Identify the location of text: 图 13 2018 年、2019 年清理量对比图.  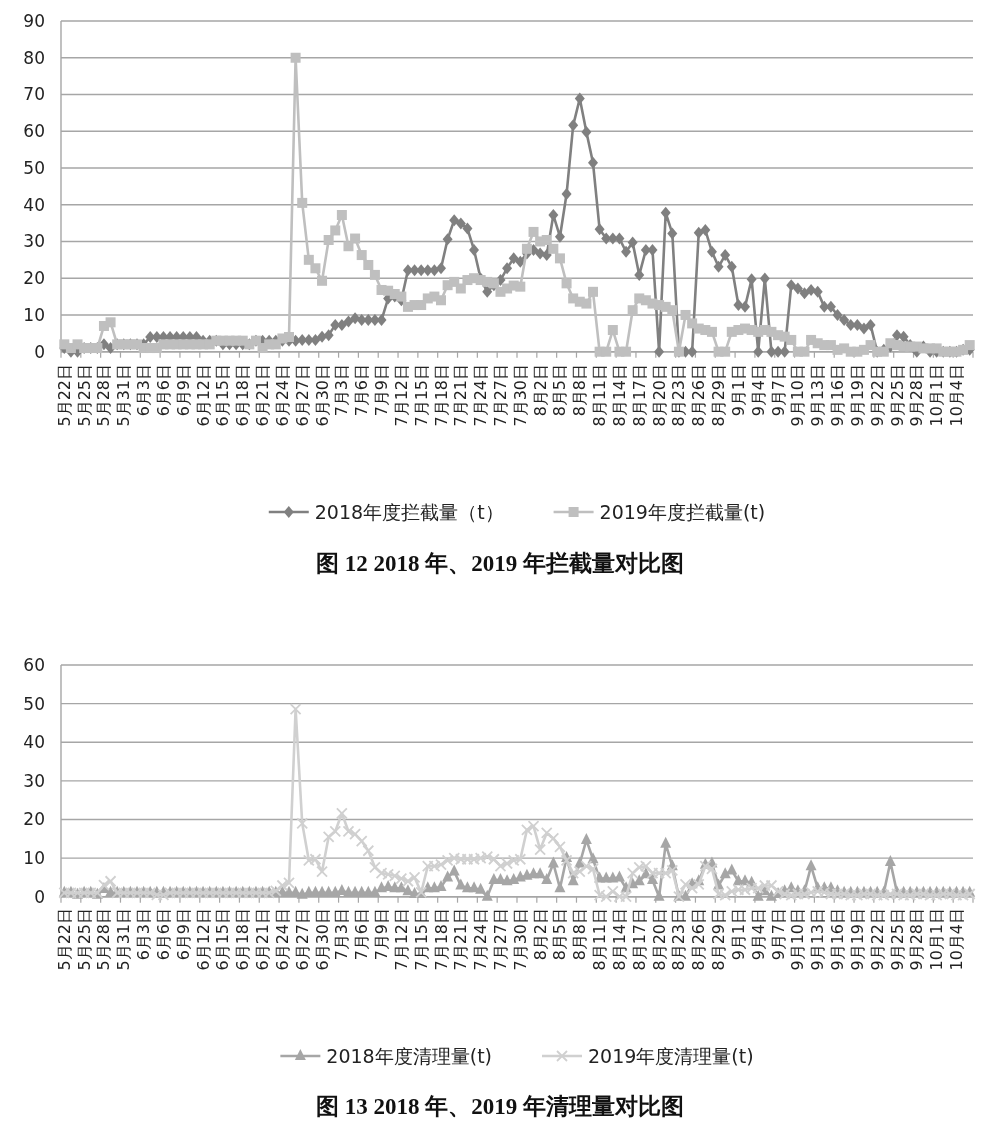
(500, 1106).